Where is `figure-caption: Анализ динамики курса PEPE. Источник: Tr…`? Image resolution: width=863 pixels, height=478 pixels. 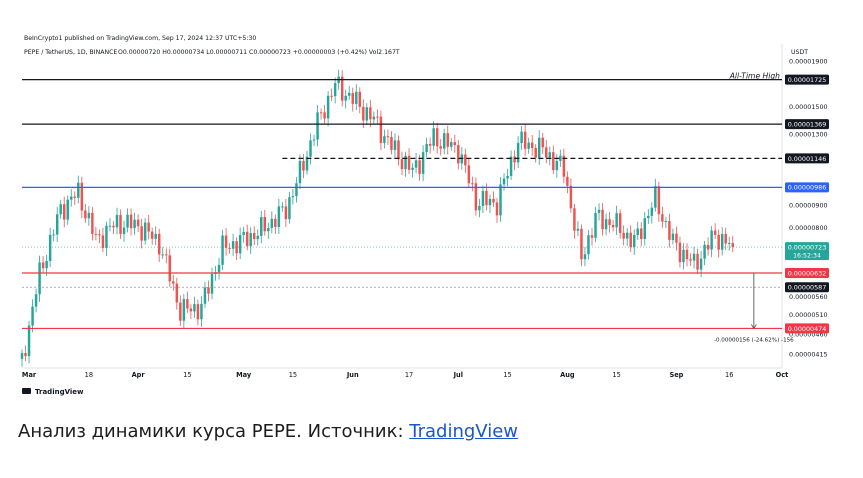 figure-caption: Анализ динамики курса PEPE. Источник: Tr… is located at coordinates (268, 431).